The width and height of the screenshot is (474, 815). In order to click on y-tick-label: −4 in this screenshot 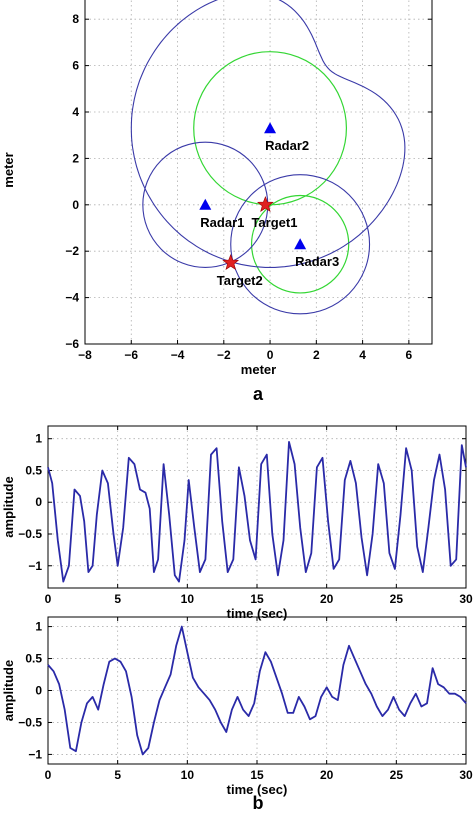, I will do `click(72, 298)`.